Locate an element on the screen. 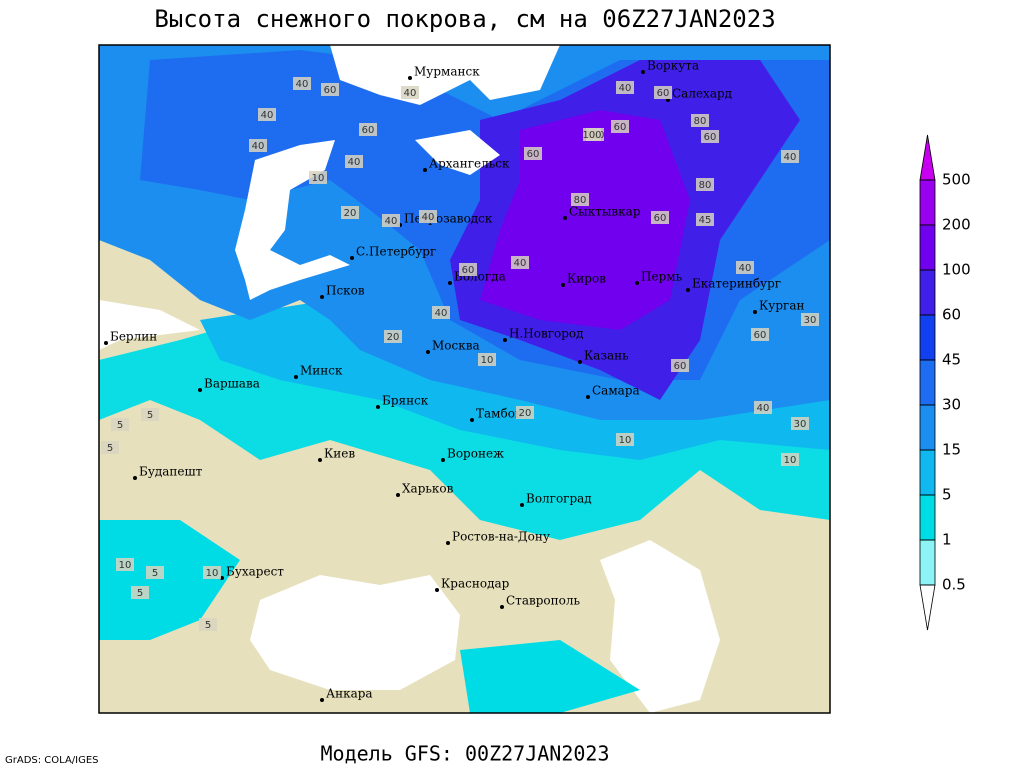 The image size is (1024, 768). city-label: Архангельск is located at coordinates (469, 164).